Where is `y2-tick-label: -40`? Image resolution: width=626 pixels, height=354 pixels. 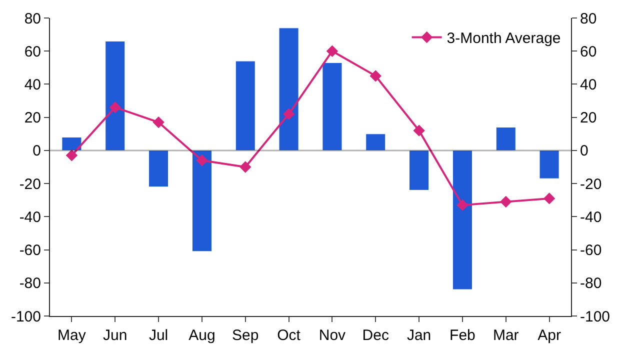
y2-tick-label: -40 is located at coordinates (591, 217).